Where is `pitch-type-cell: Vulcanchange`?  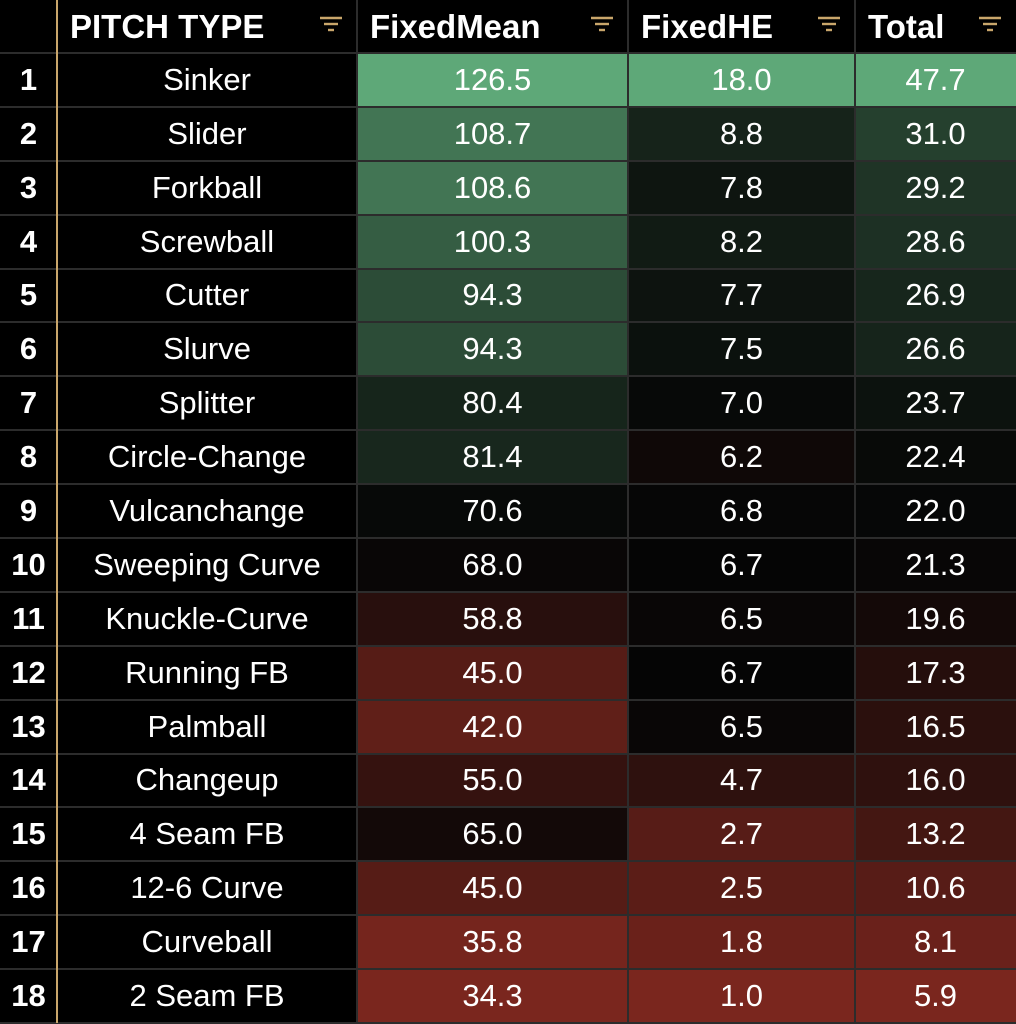 pitch-type-cell: Vulcanchange is located at coordinates (207, 511).